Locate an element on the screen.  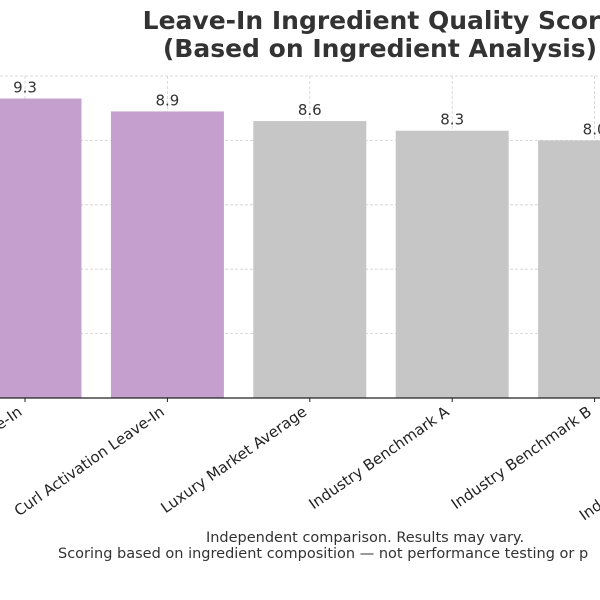
value-label: 8.6 is located at coordinates (310, 110).